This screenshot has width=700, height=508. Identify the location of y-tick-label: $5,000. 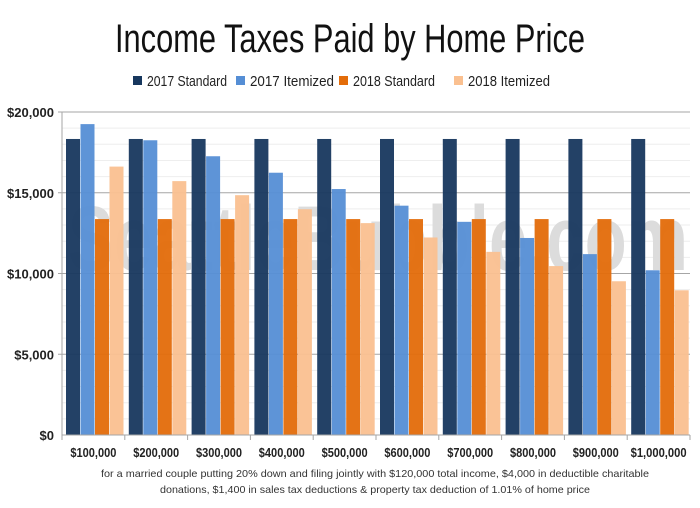
(34, 354).